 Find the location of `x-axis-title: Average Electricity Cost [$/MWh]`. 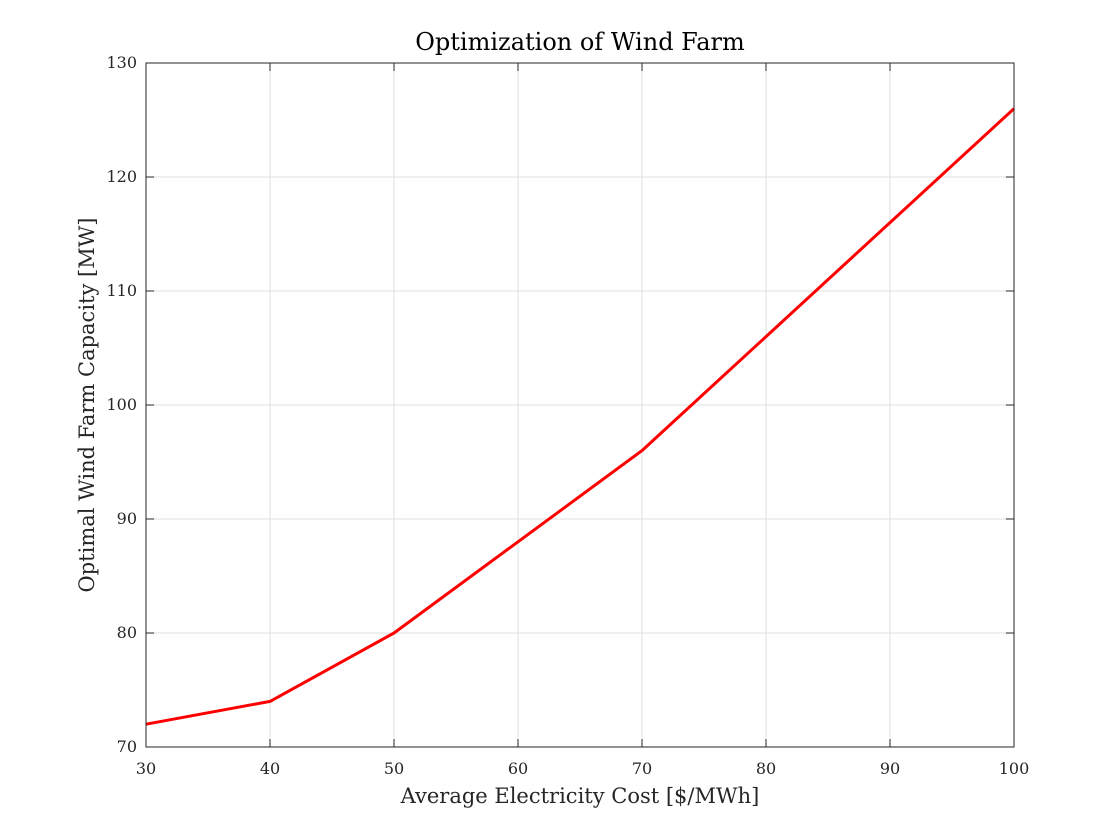

x-axis-title: Average Electricity Cost [$/MWh] is located at coordinates (580, 796).